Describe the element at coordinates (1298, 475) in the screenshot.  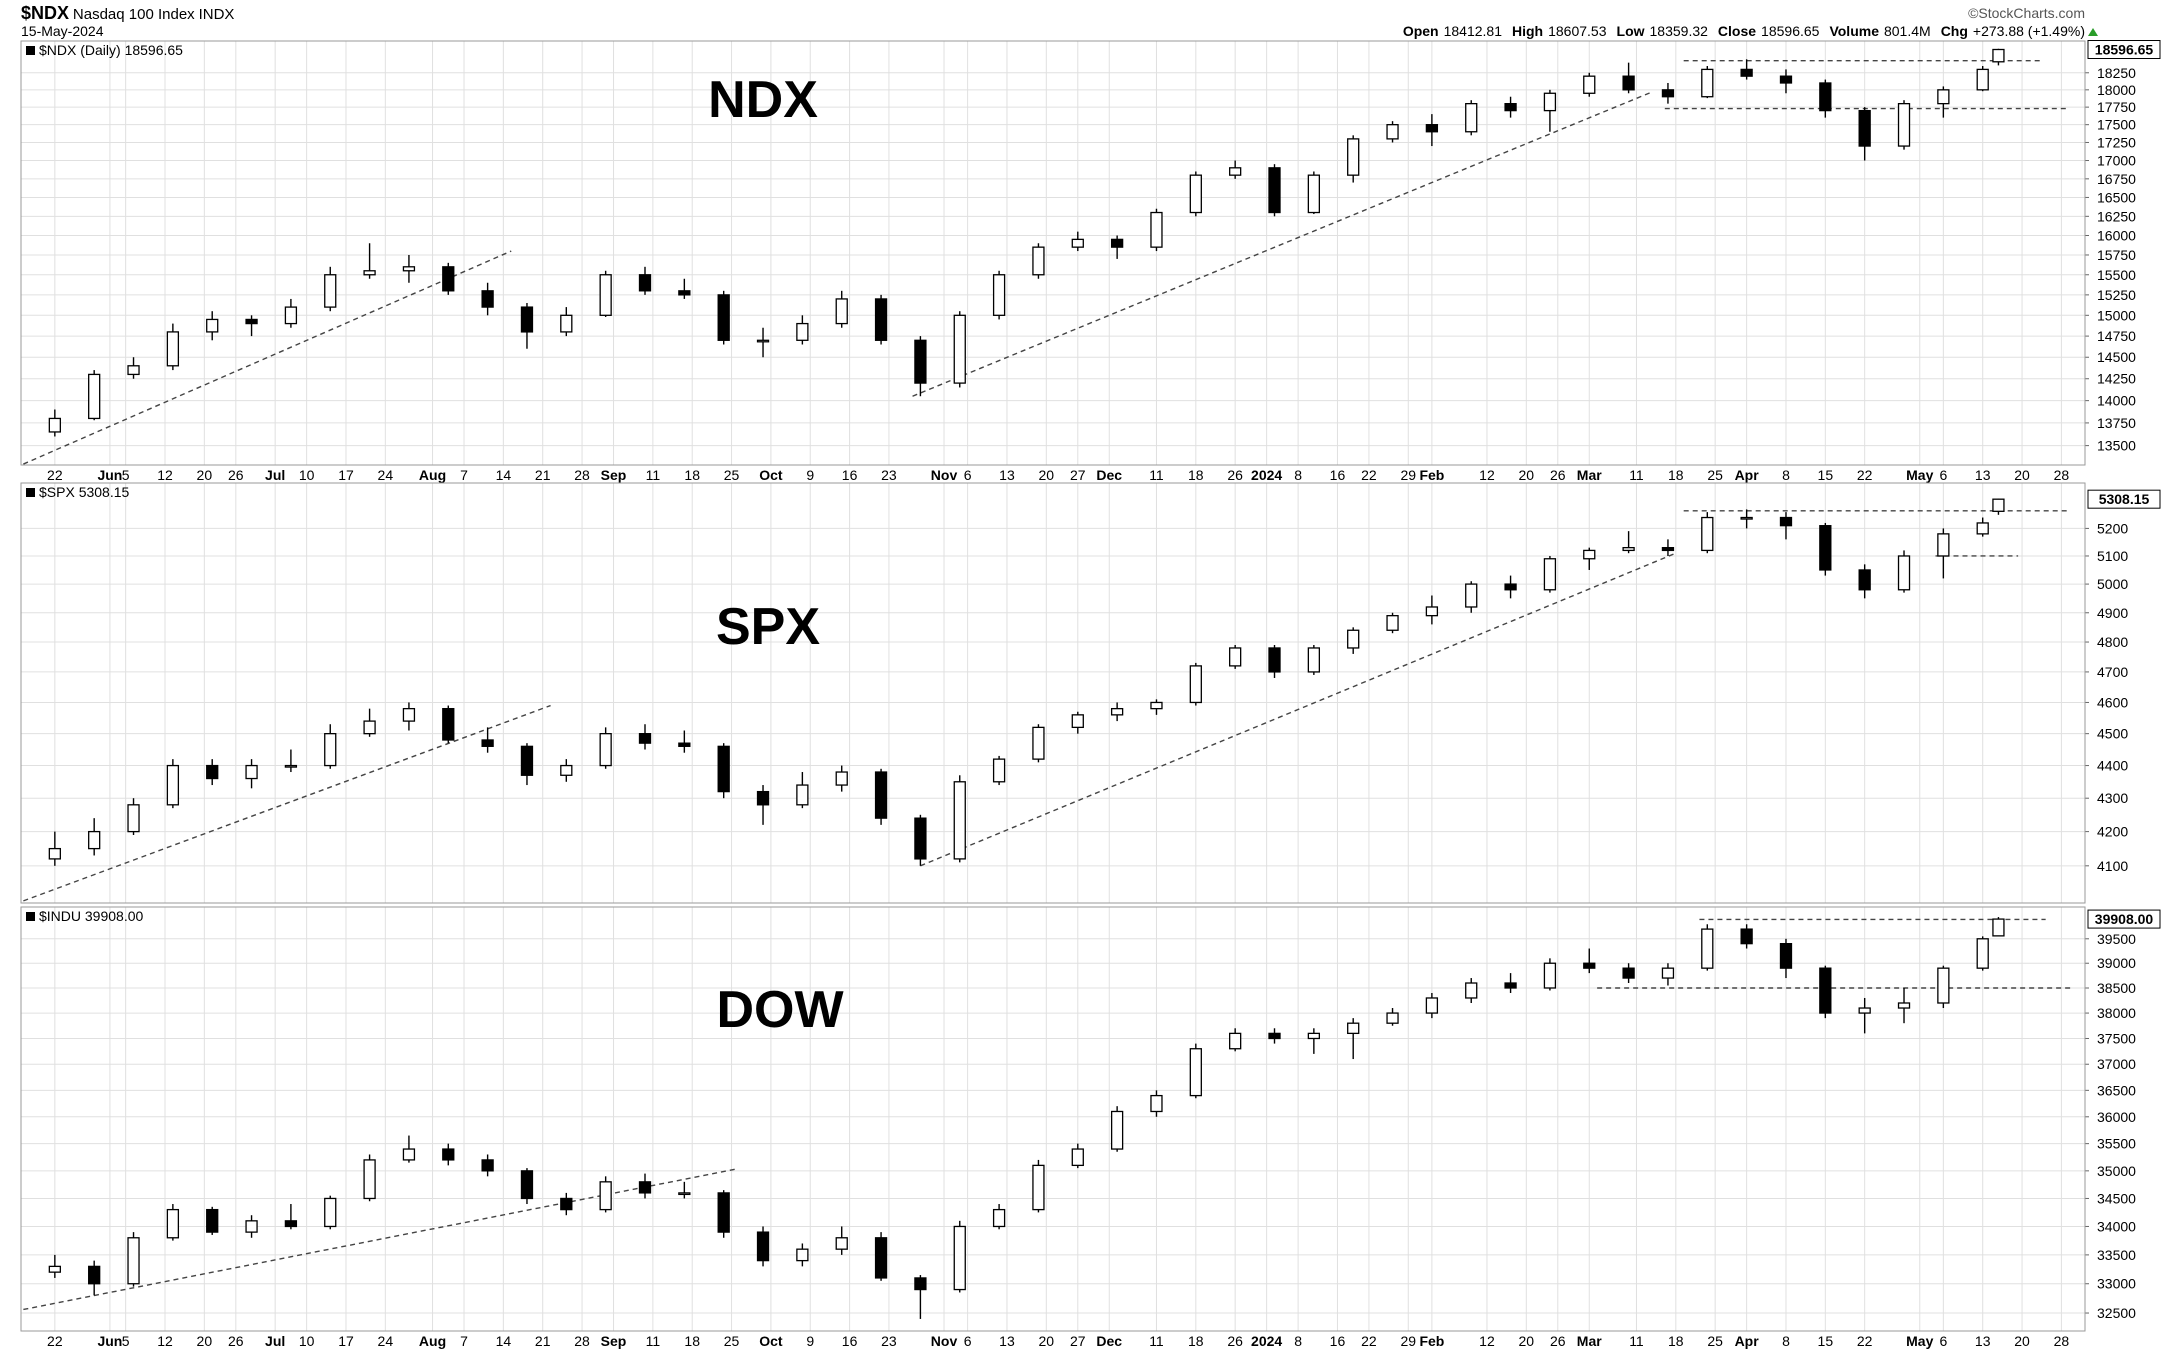
I see `x-tick-label: 8` at that location.